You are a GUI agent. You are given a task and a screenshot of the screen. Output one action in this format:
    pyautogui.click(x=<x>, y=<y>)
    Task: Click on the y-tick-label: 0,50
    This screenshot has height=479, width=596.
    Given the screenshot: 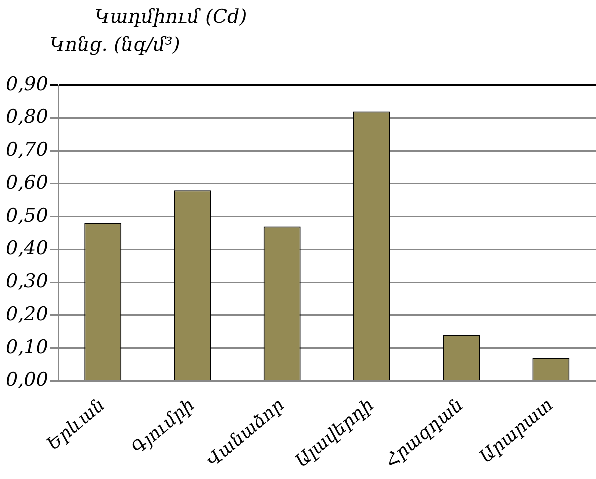 What is the action you would take?
    pyautogui.click(x=27, y=215)
    